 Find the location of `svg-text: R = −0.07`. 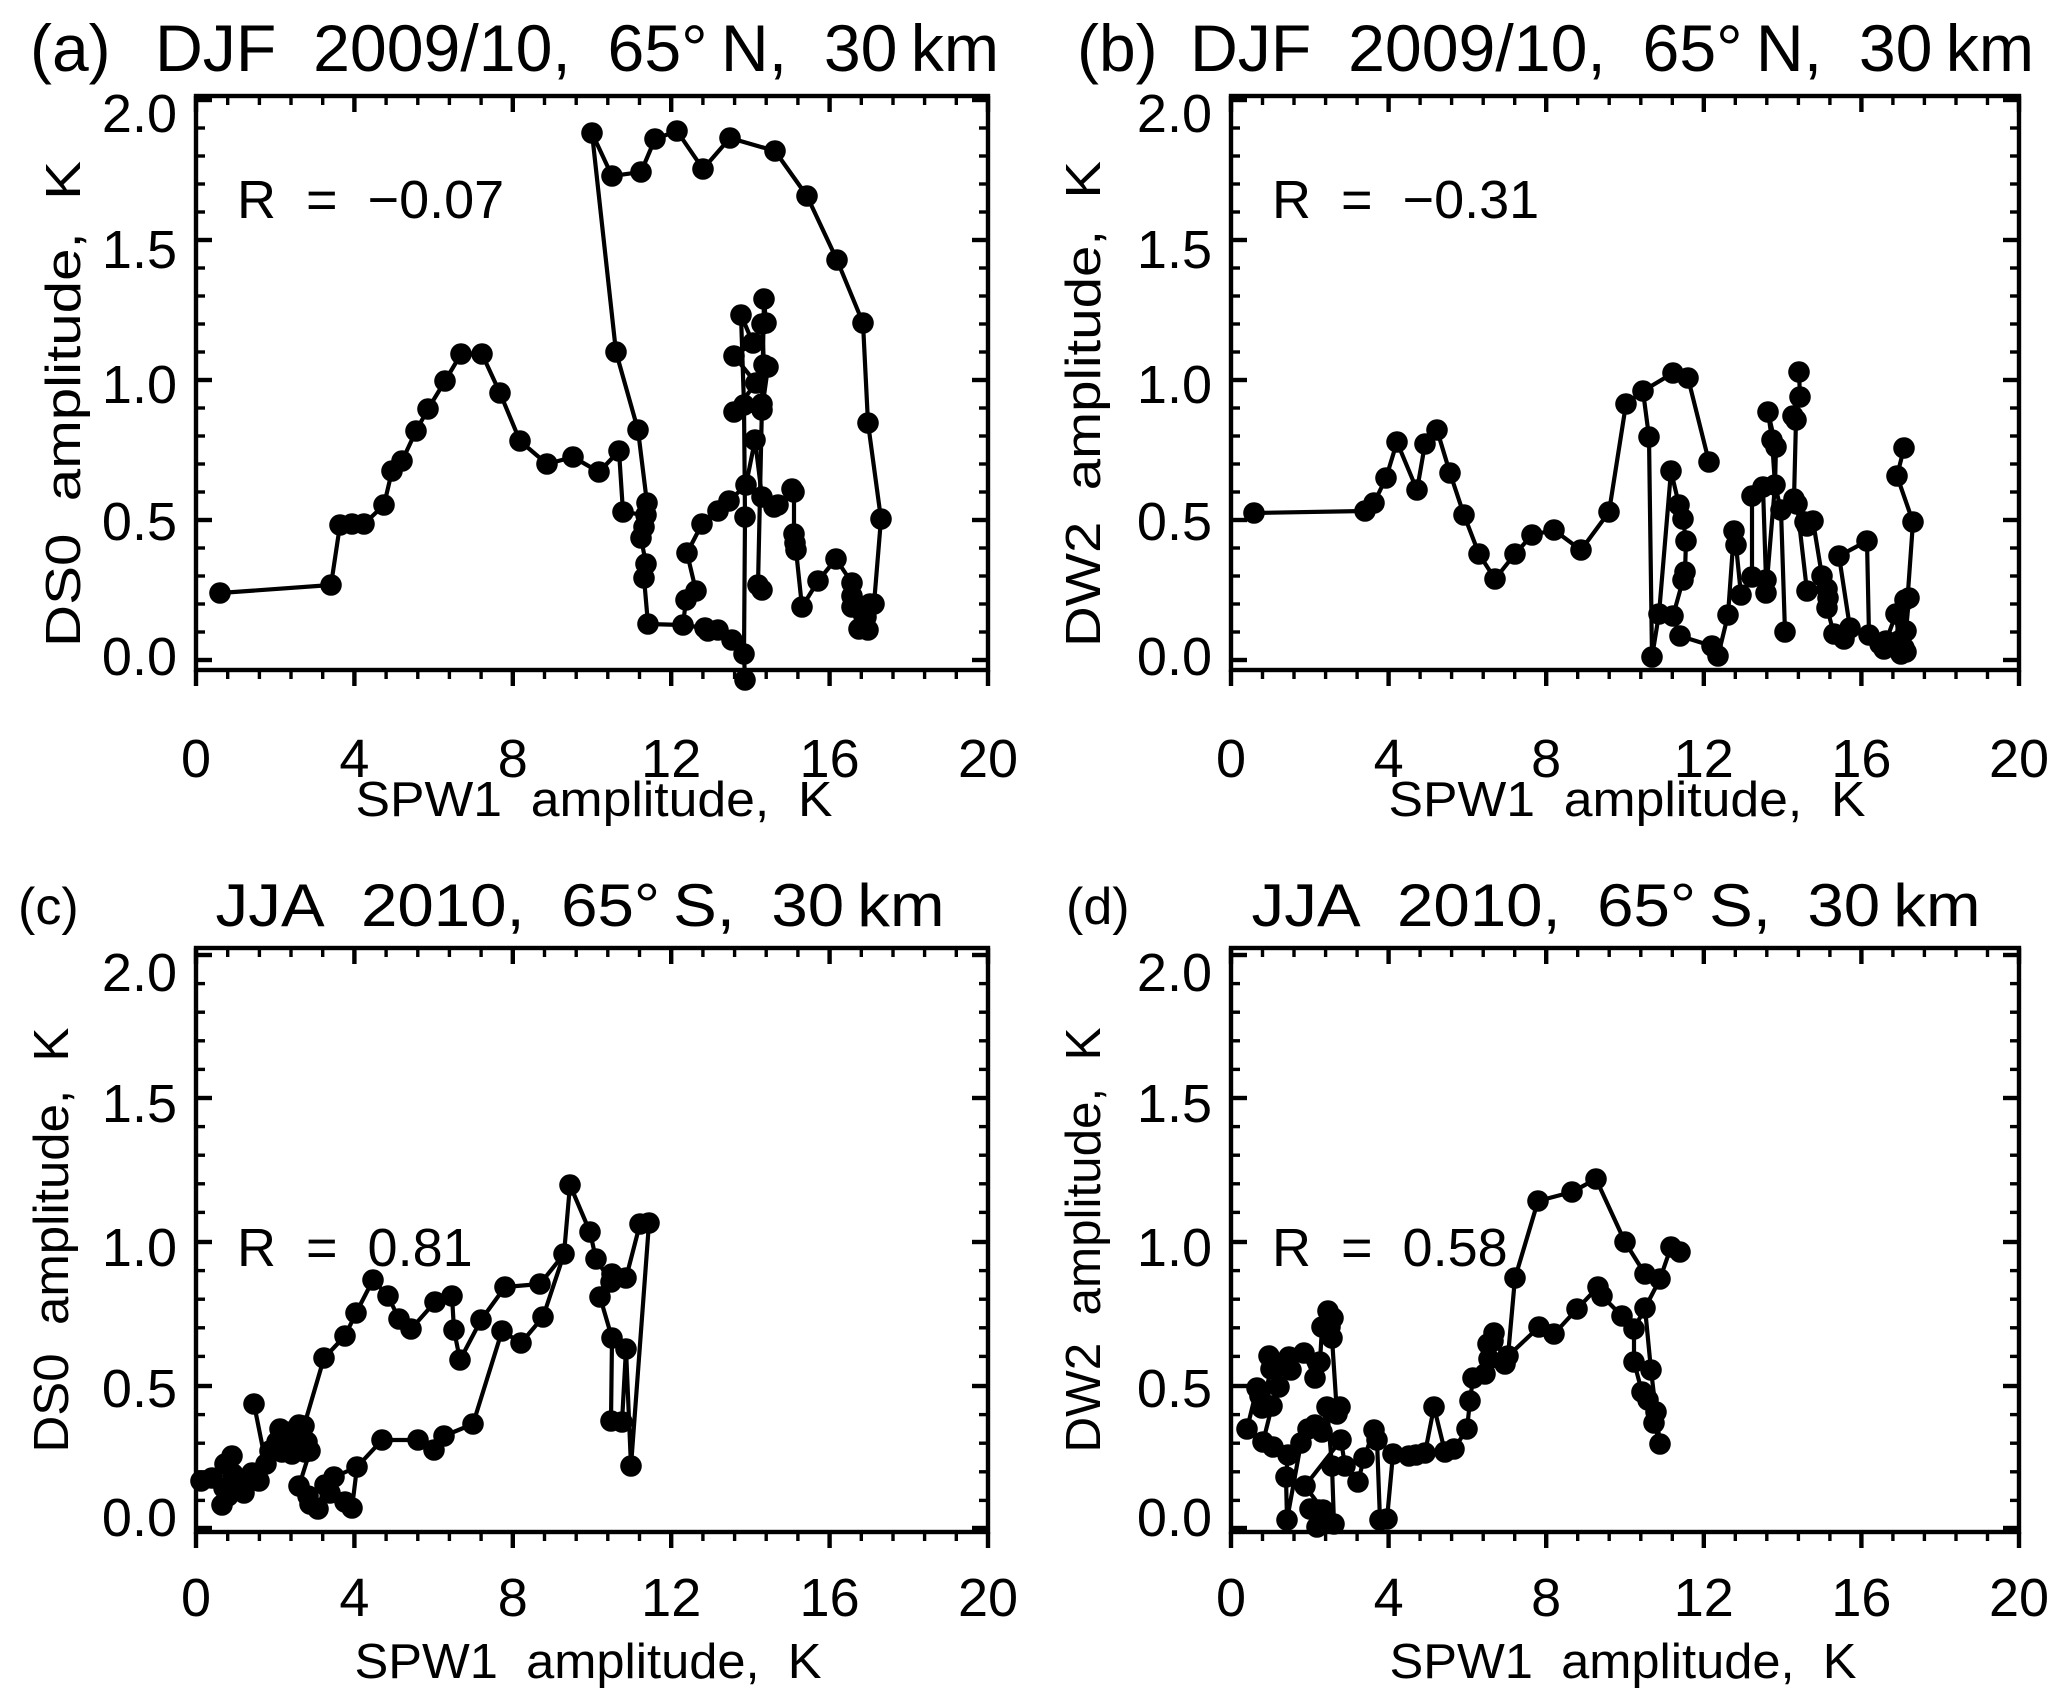

svg-text: R = −0.07 is located at coordinates (370, 200).